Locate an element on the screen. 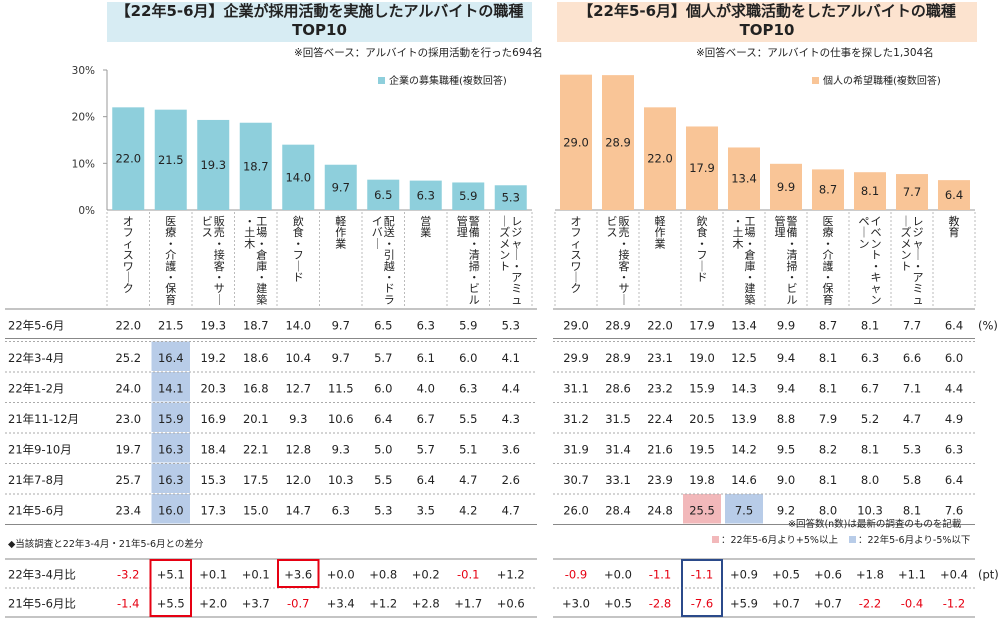 The height and width of the screenshot is (622, 1006). left-table-cell: 5.3 is located at coordinates (511, 325).